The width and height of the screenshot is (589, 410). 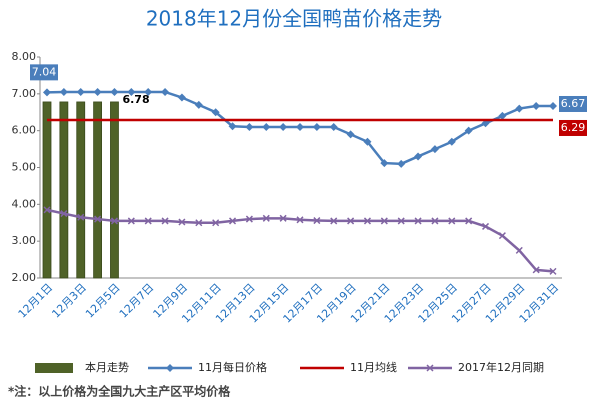 What do you see at coordinates (24, 203) in the screenshot?
I see `y-tick-label: 4.00` at bounding box center [24, 203].